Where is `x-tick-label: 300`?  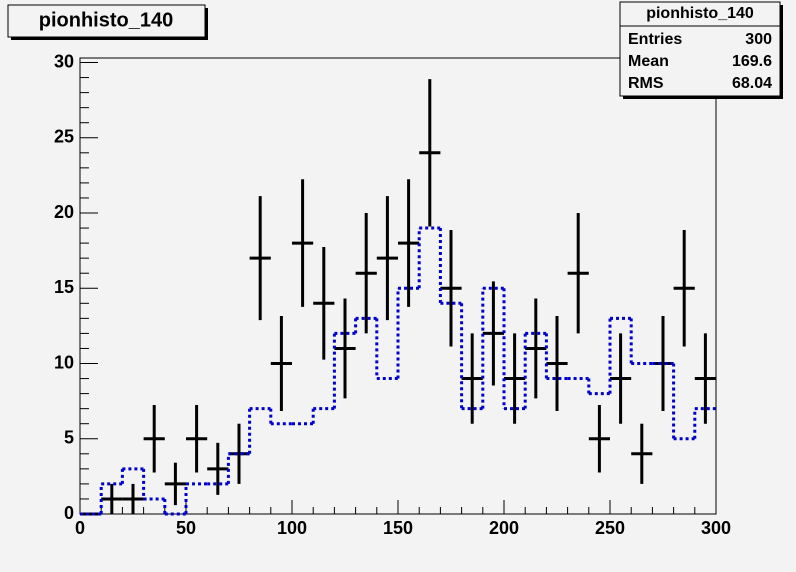
x-tick-label: 300 is located at coordinates (716, 528).